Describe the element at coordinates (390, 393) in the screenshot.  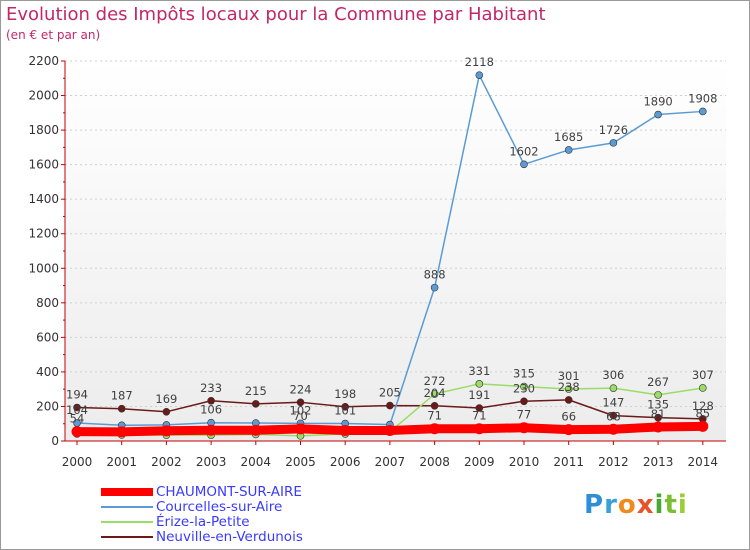
I see `data-label: 205` at that location.